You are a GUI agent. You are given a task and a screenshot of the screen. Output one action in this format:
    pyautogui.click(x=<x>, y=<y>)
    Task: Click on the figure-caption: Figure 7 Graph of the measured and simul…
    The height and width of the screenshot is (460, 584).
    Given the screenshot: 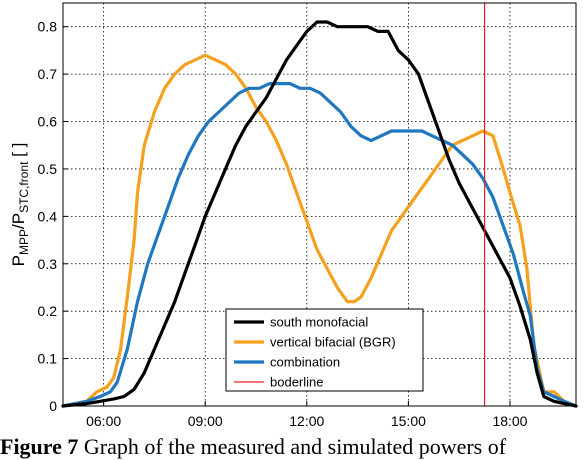 What is the action you would take?
    pyautogui.click(x=292, y=447)
    